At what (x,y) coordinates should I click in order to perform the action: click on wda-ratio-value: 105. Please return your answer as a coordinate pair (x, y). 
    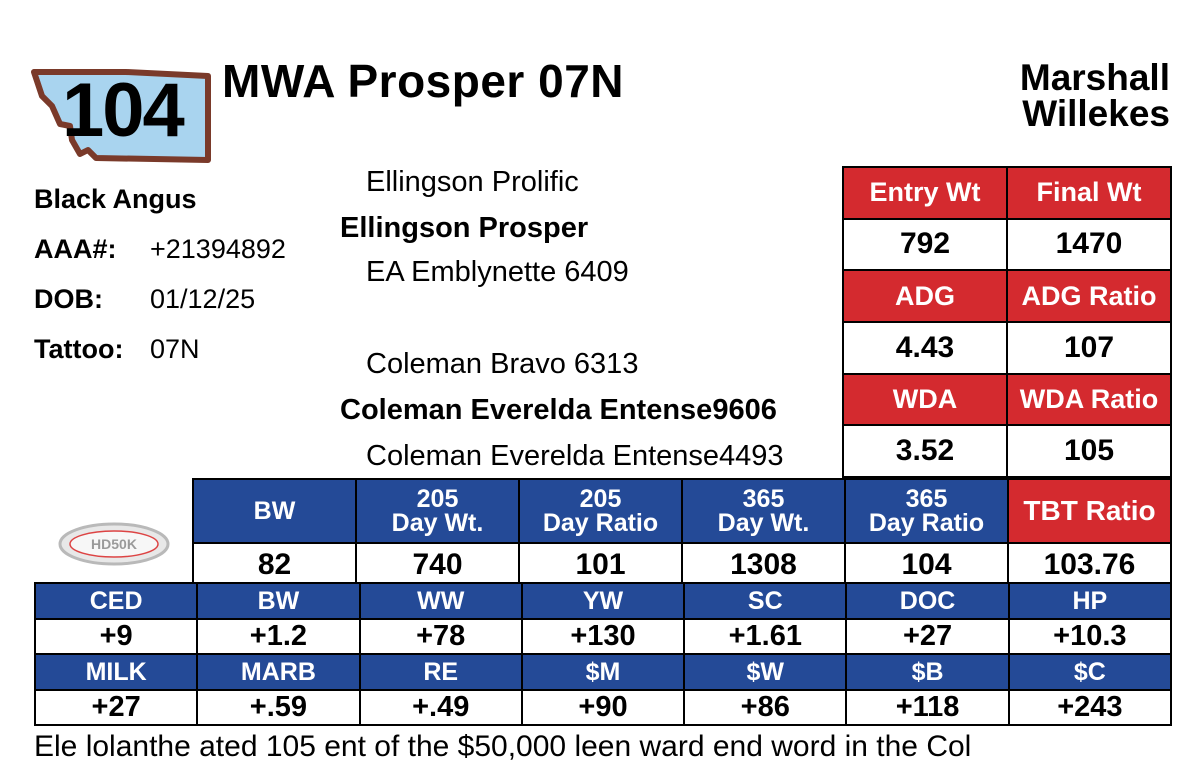
    Looking at the image, I should click on (1089, 451).